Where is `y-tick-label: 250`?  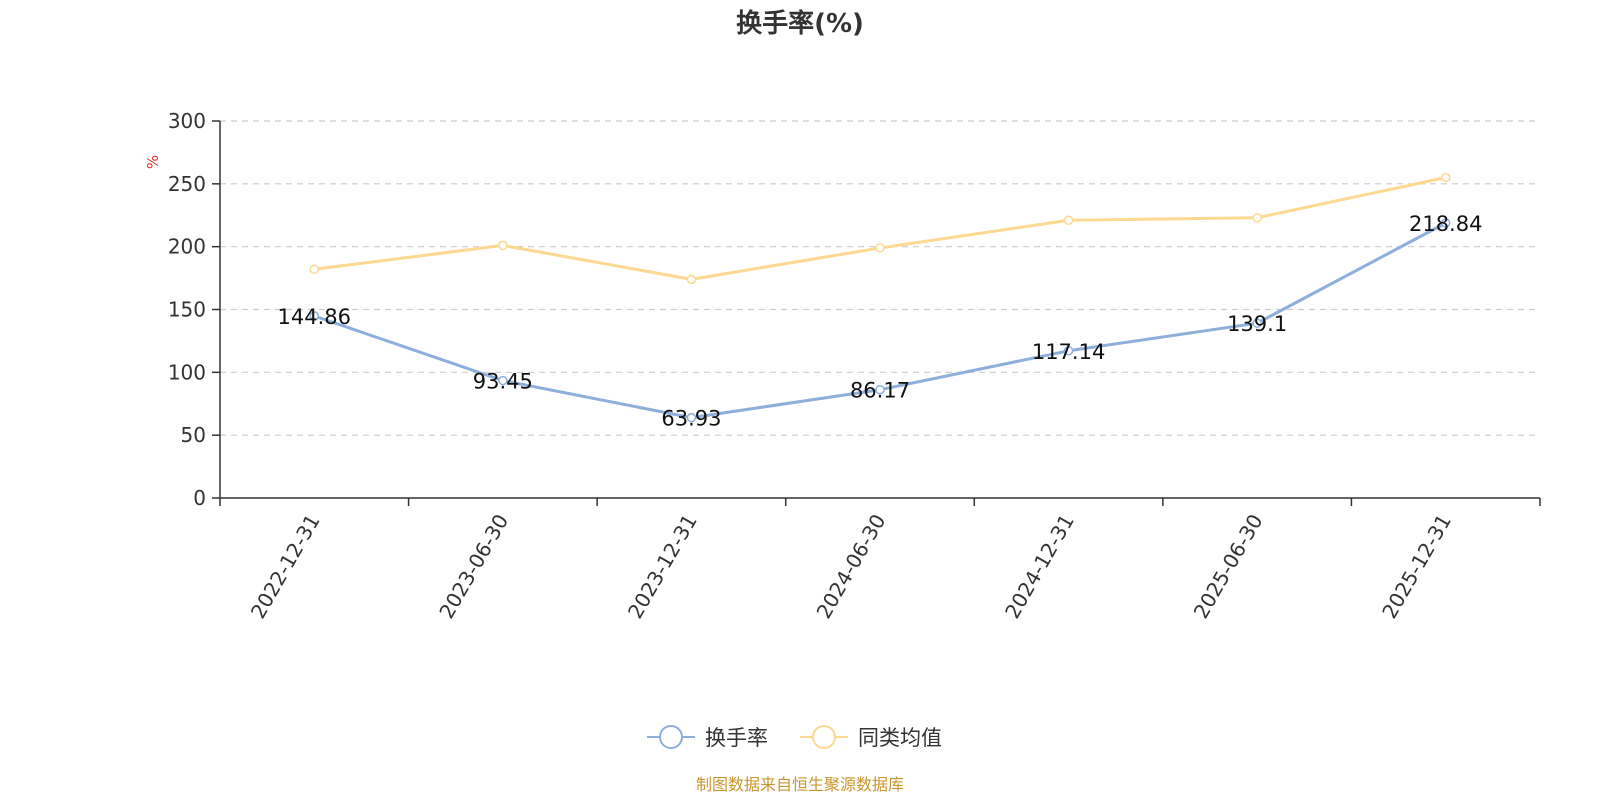 y-tick-label: 250 is located at coordinates (187, 184).